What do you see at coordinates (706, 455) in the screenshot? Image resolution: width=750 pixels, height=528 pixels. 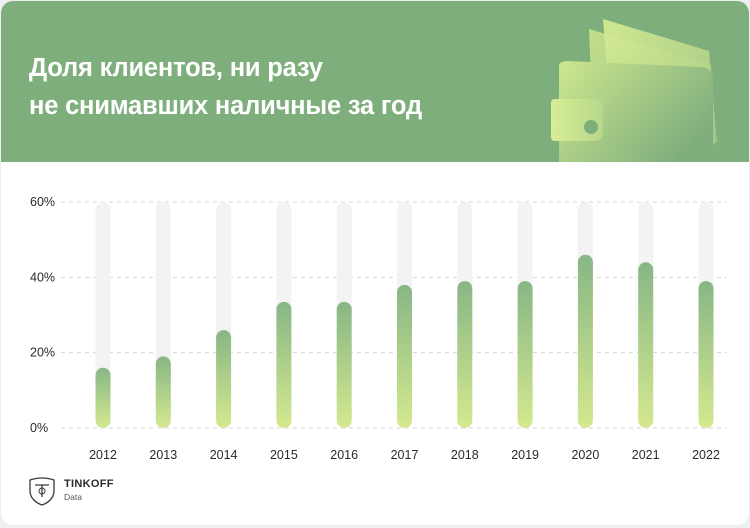 I see `x-tick-label: 2022` at bounding box center [706, 455].